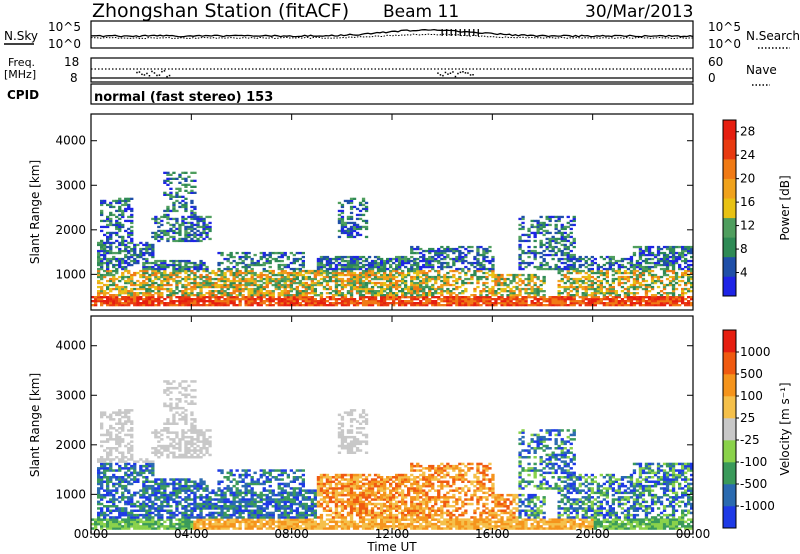 The width and height of the screenshot is (800, 554). What do you see at coordinates (724, 27) in the screenshot?
I see `noise-right-tick-top: 10^5` at bounding box center [724, 27].